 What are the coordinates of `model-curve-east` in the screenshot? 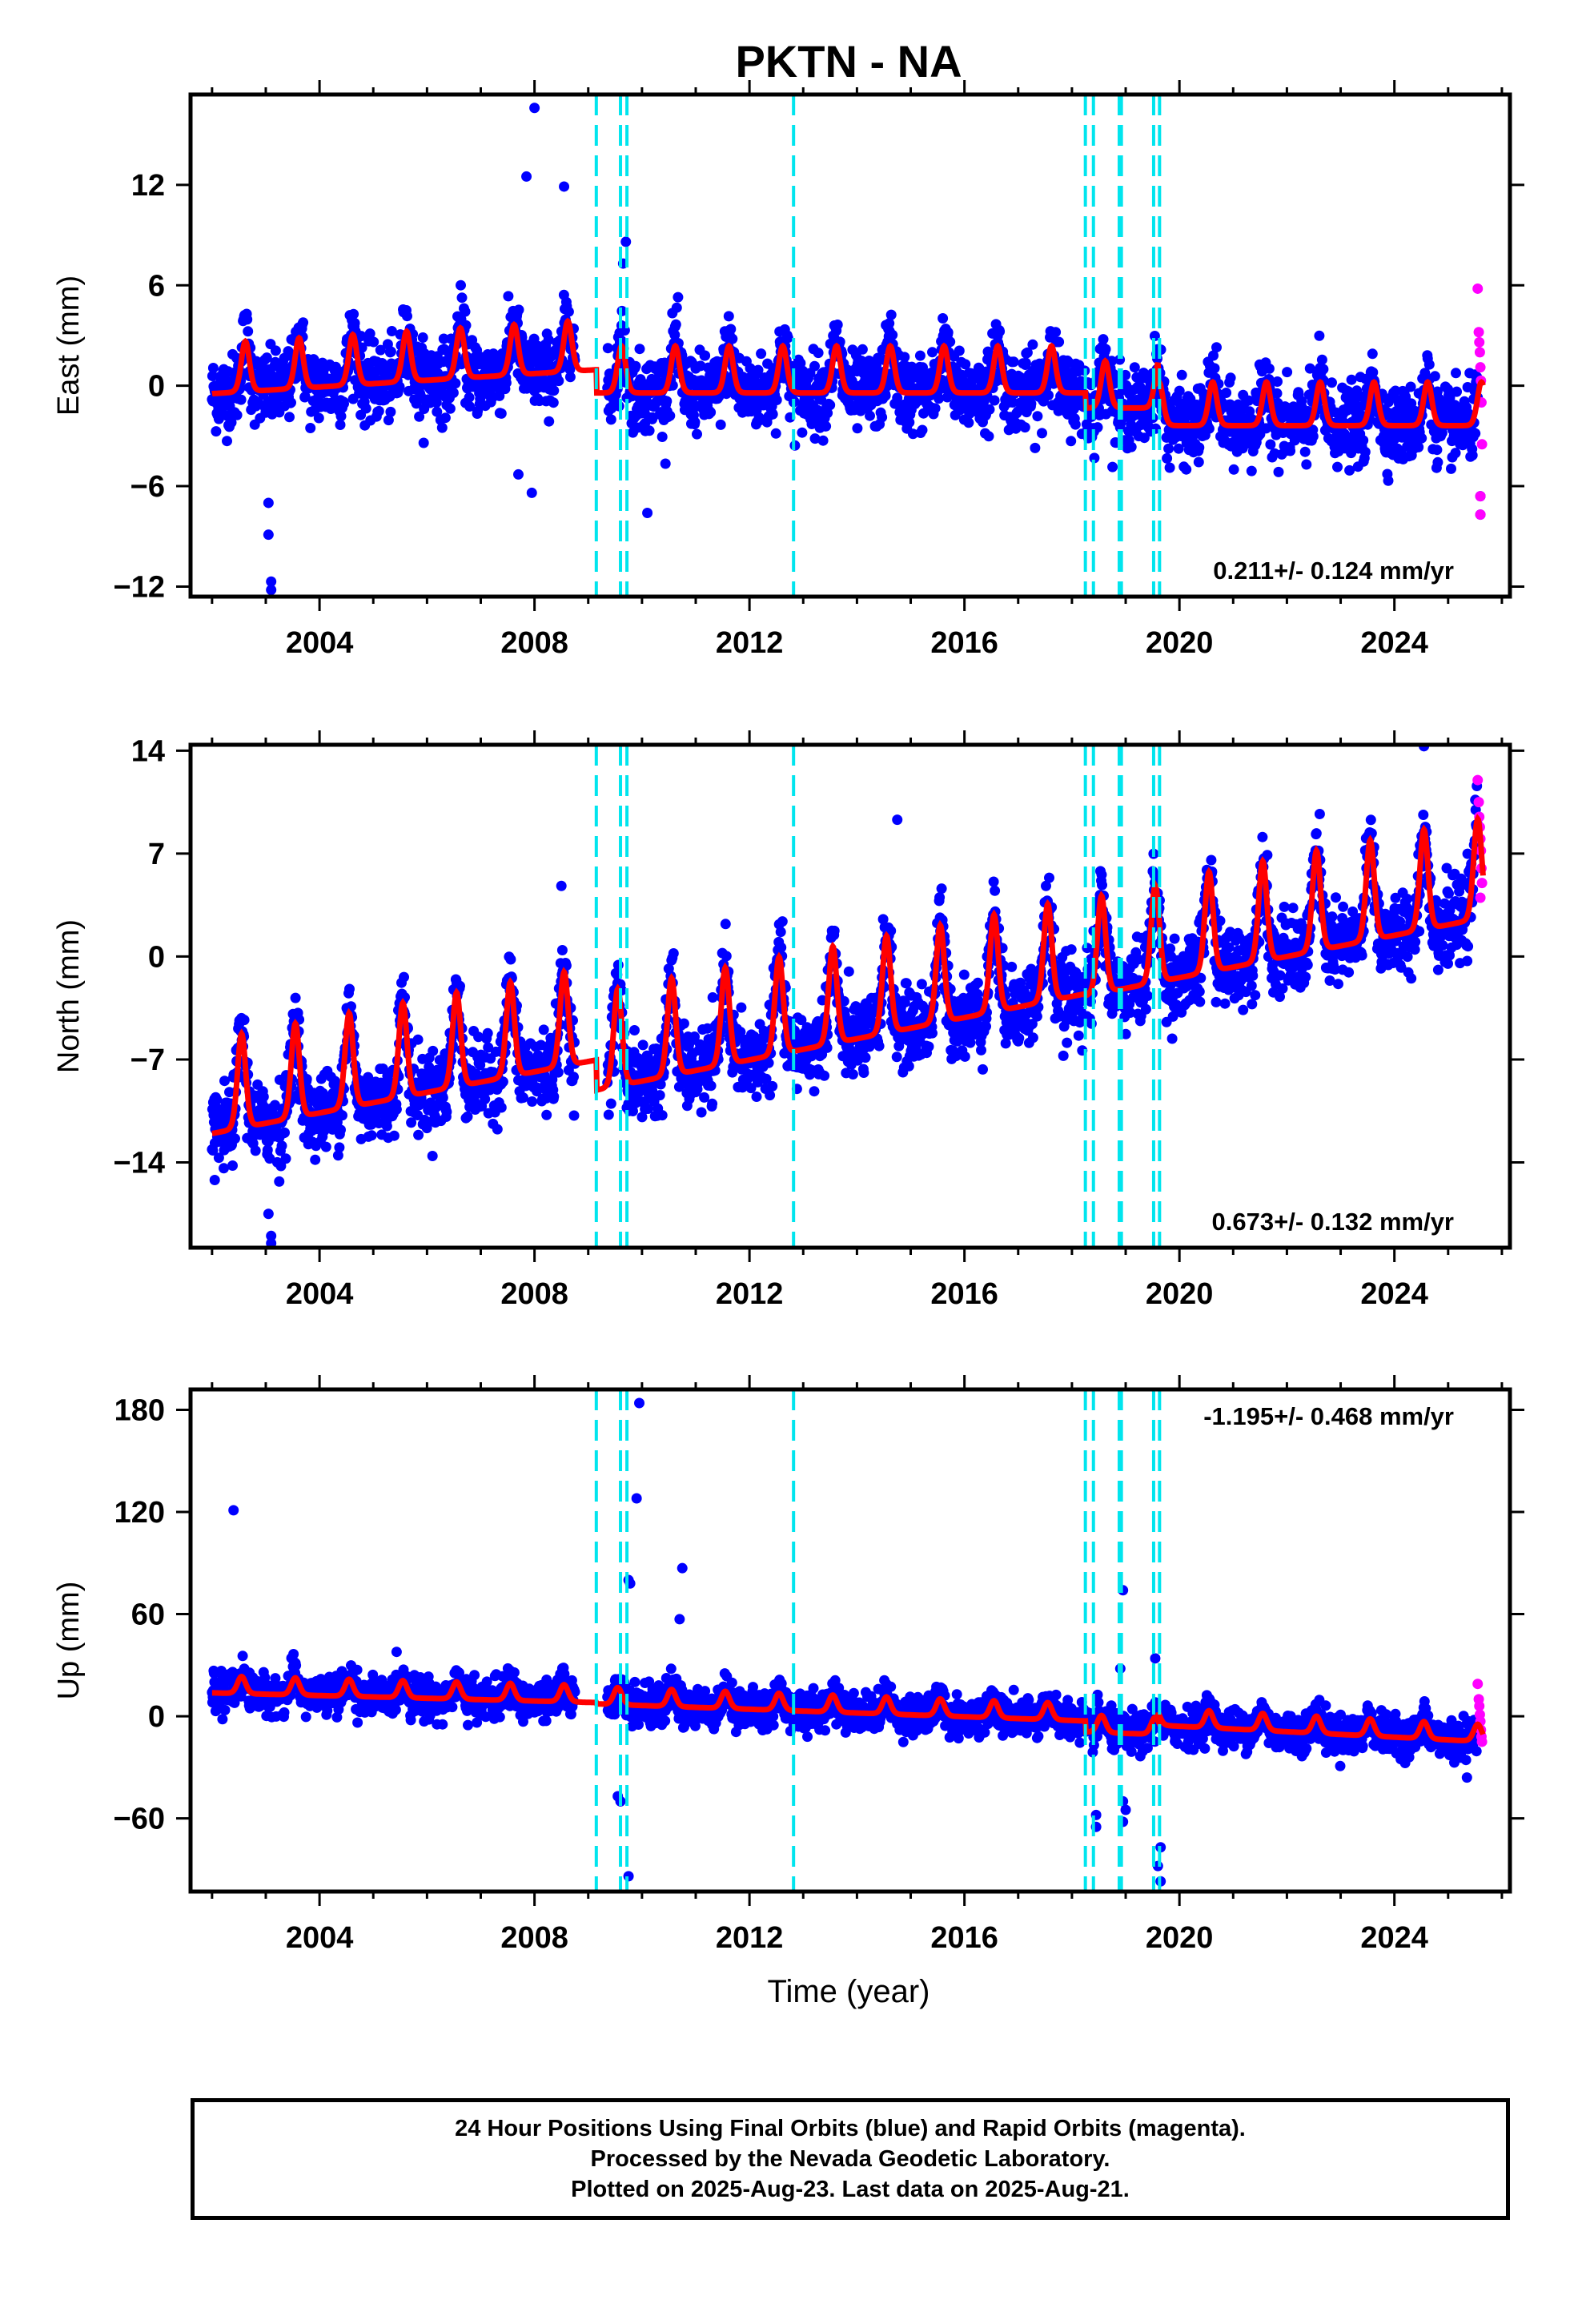 It's located at (848, 372).